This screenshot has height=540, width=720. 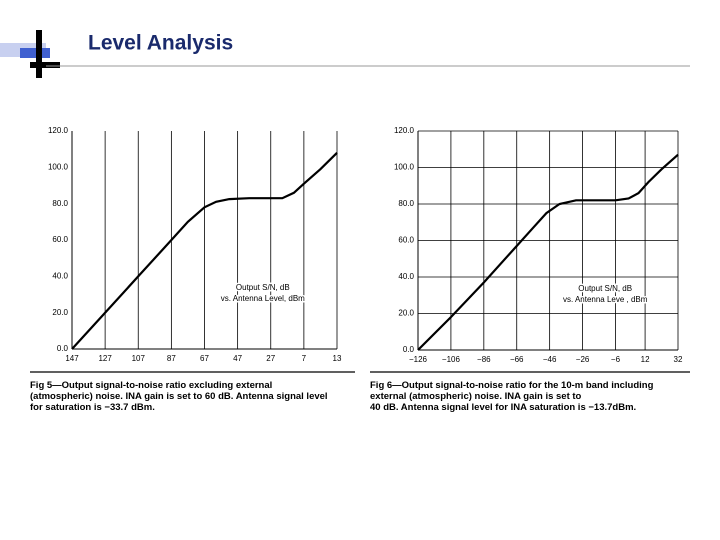 I want to click on annotation: vs. Antenna Level, dBm, so click(x=263, y=298).